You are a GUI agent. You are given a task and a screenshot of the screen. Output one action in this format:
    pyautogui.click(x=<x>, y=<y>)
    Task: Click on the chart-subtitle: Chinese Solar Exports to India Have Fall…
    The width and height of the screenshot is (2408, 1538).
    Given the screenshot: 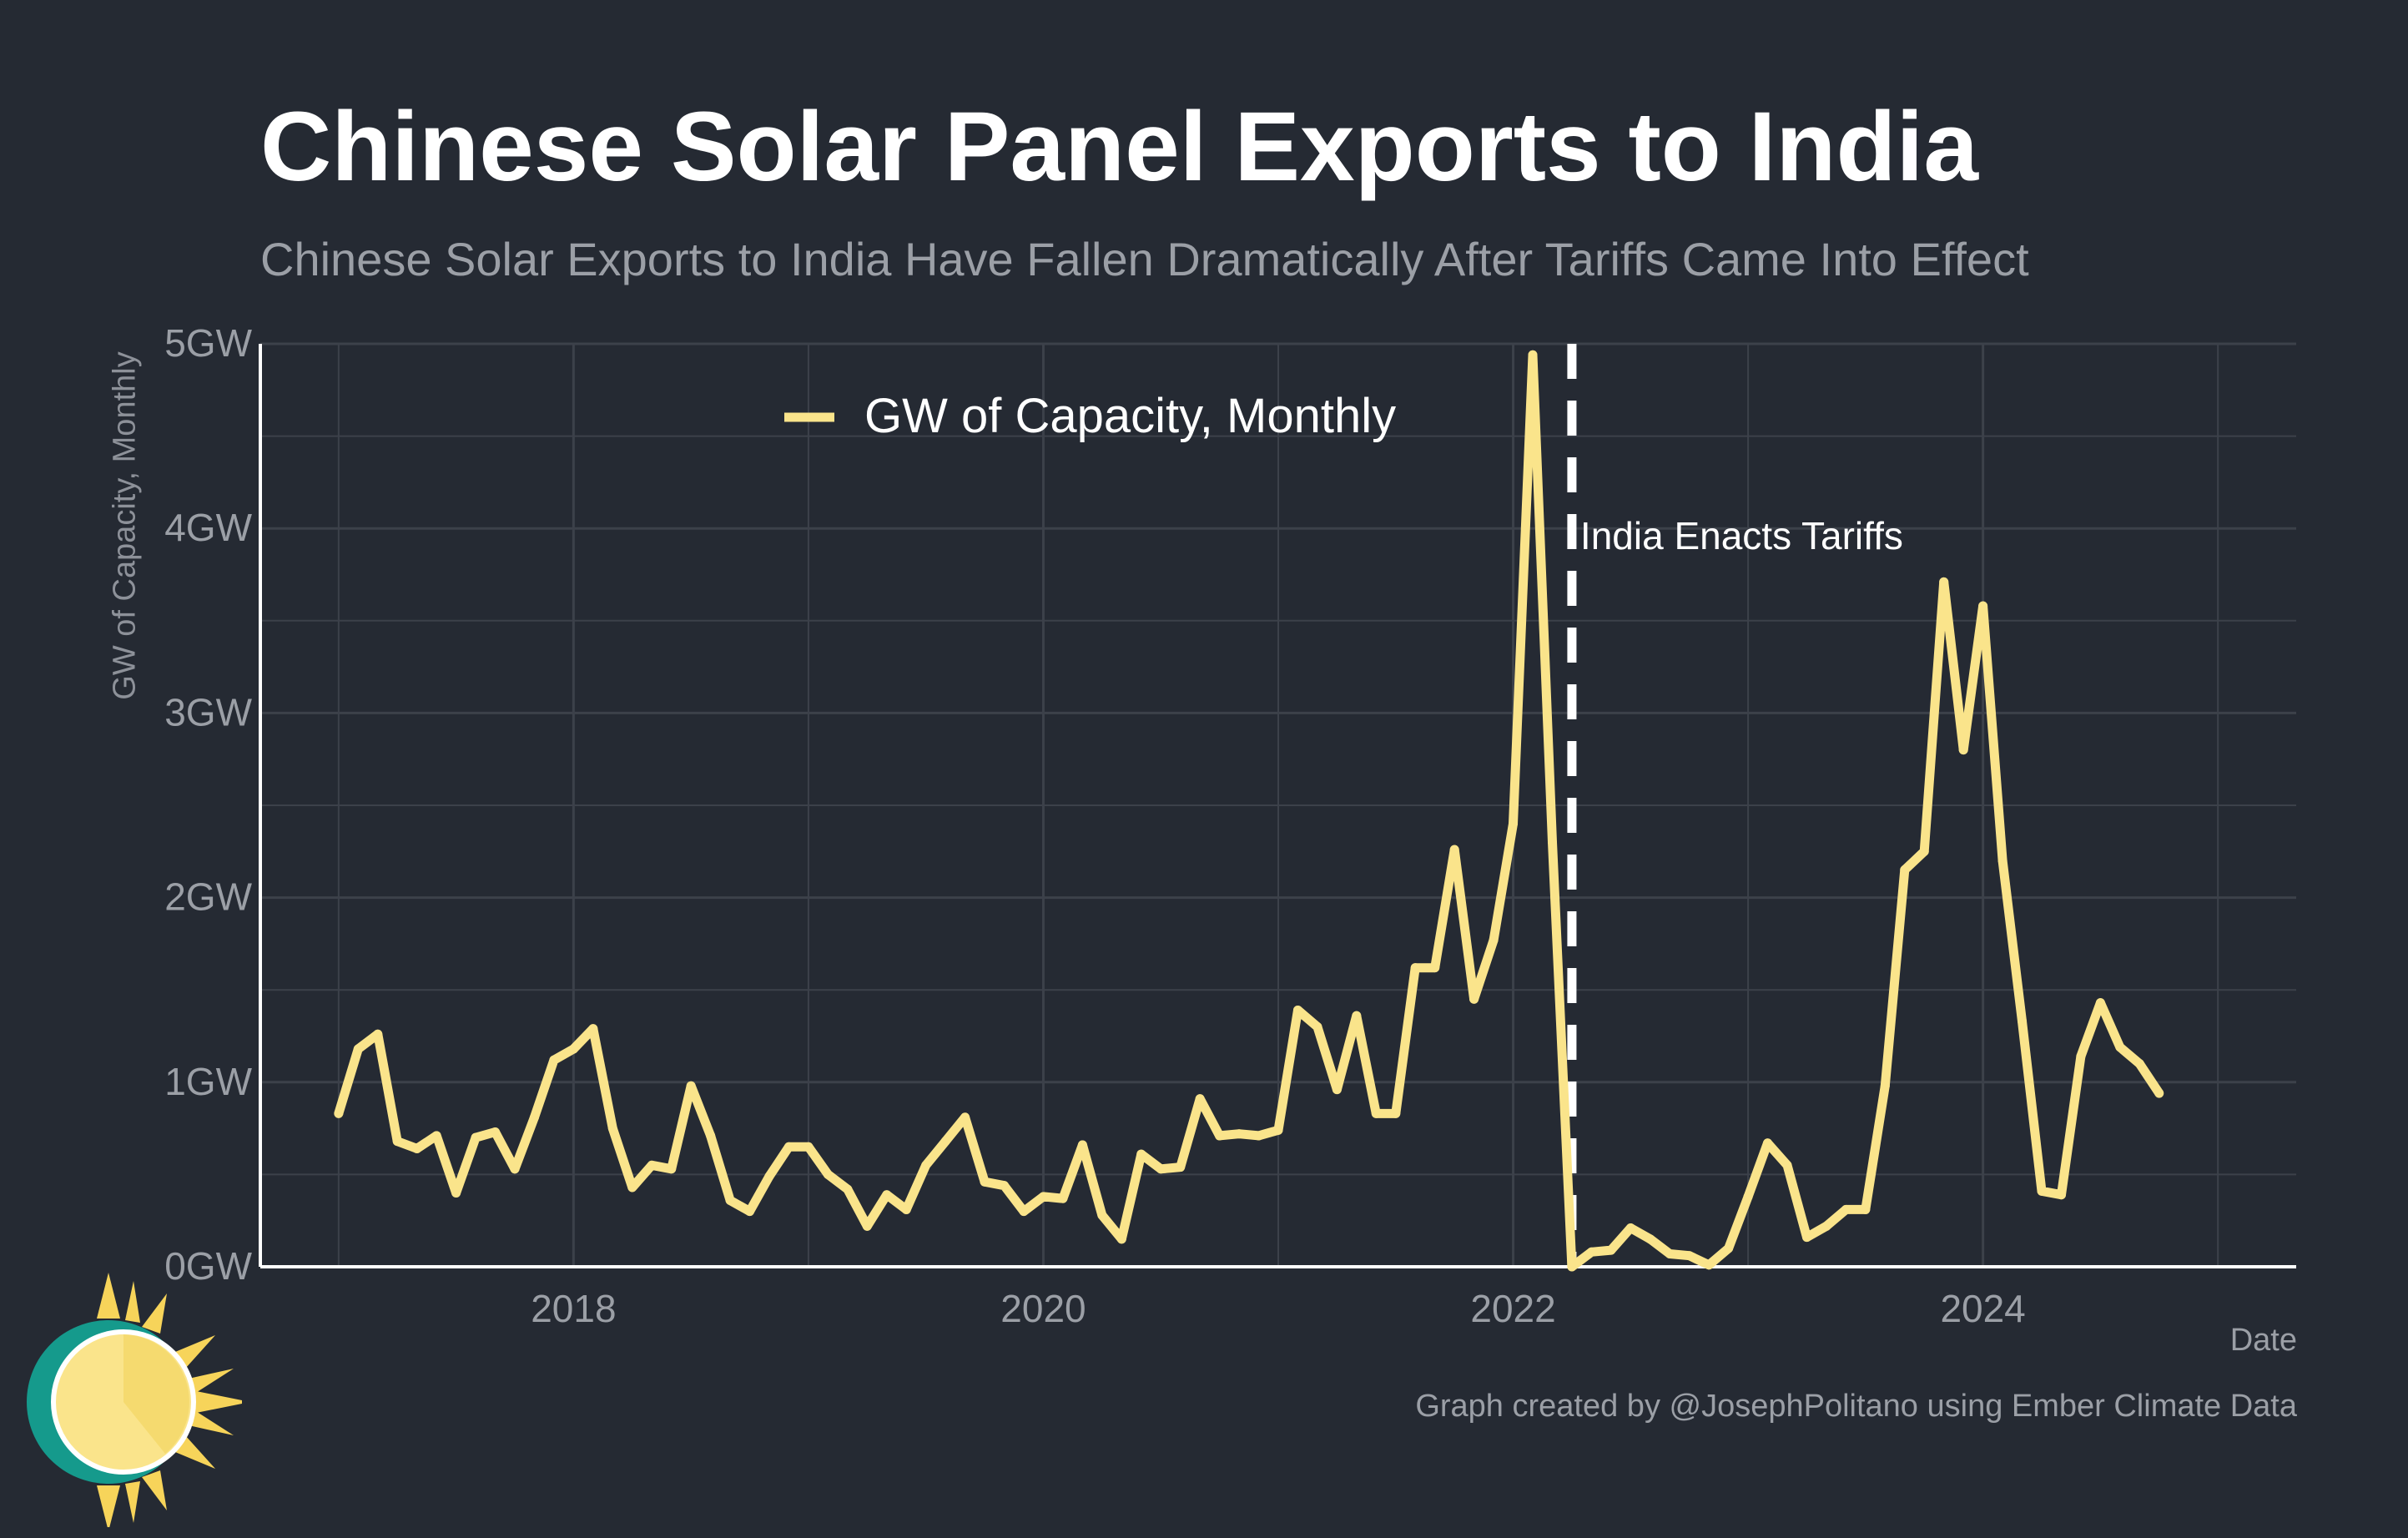 What is the action you would take?
    pyautogui.click(x=1144, y=259)
    